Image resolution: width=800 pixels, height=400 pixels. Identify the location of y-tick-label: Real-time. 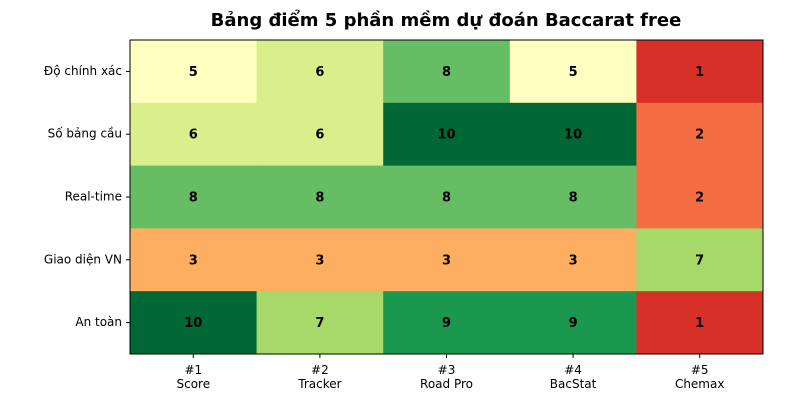
(93, 197).